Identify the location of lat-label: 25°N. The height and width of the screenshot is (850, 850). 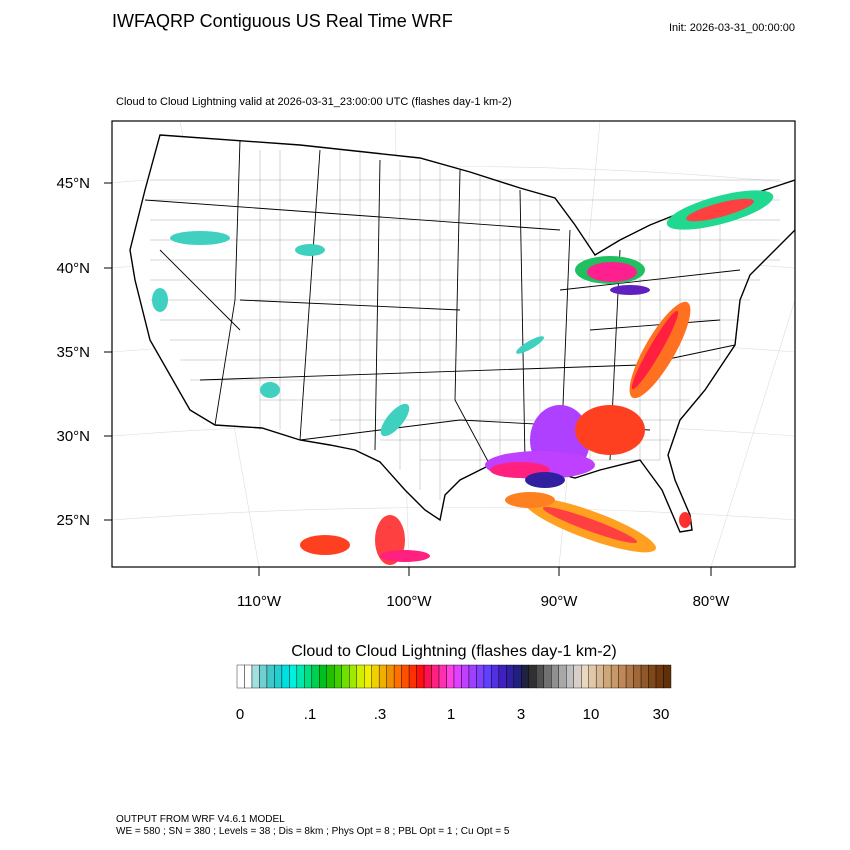
(73, 520).